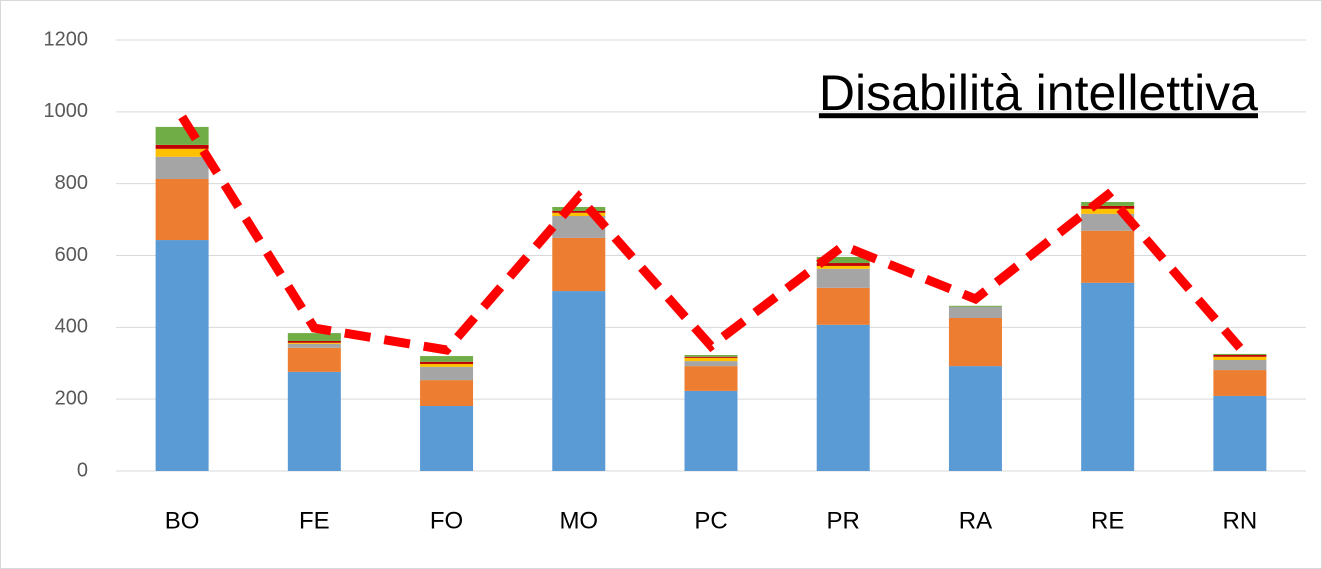 The image size is (1322, 569). Describe the element at coordinates (66, 39) in the screenshot. I see `y-tick-label: 1200` at that location.